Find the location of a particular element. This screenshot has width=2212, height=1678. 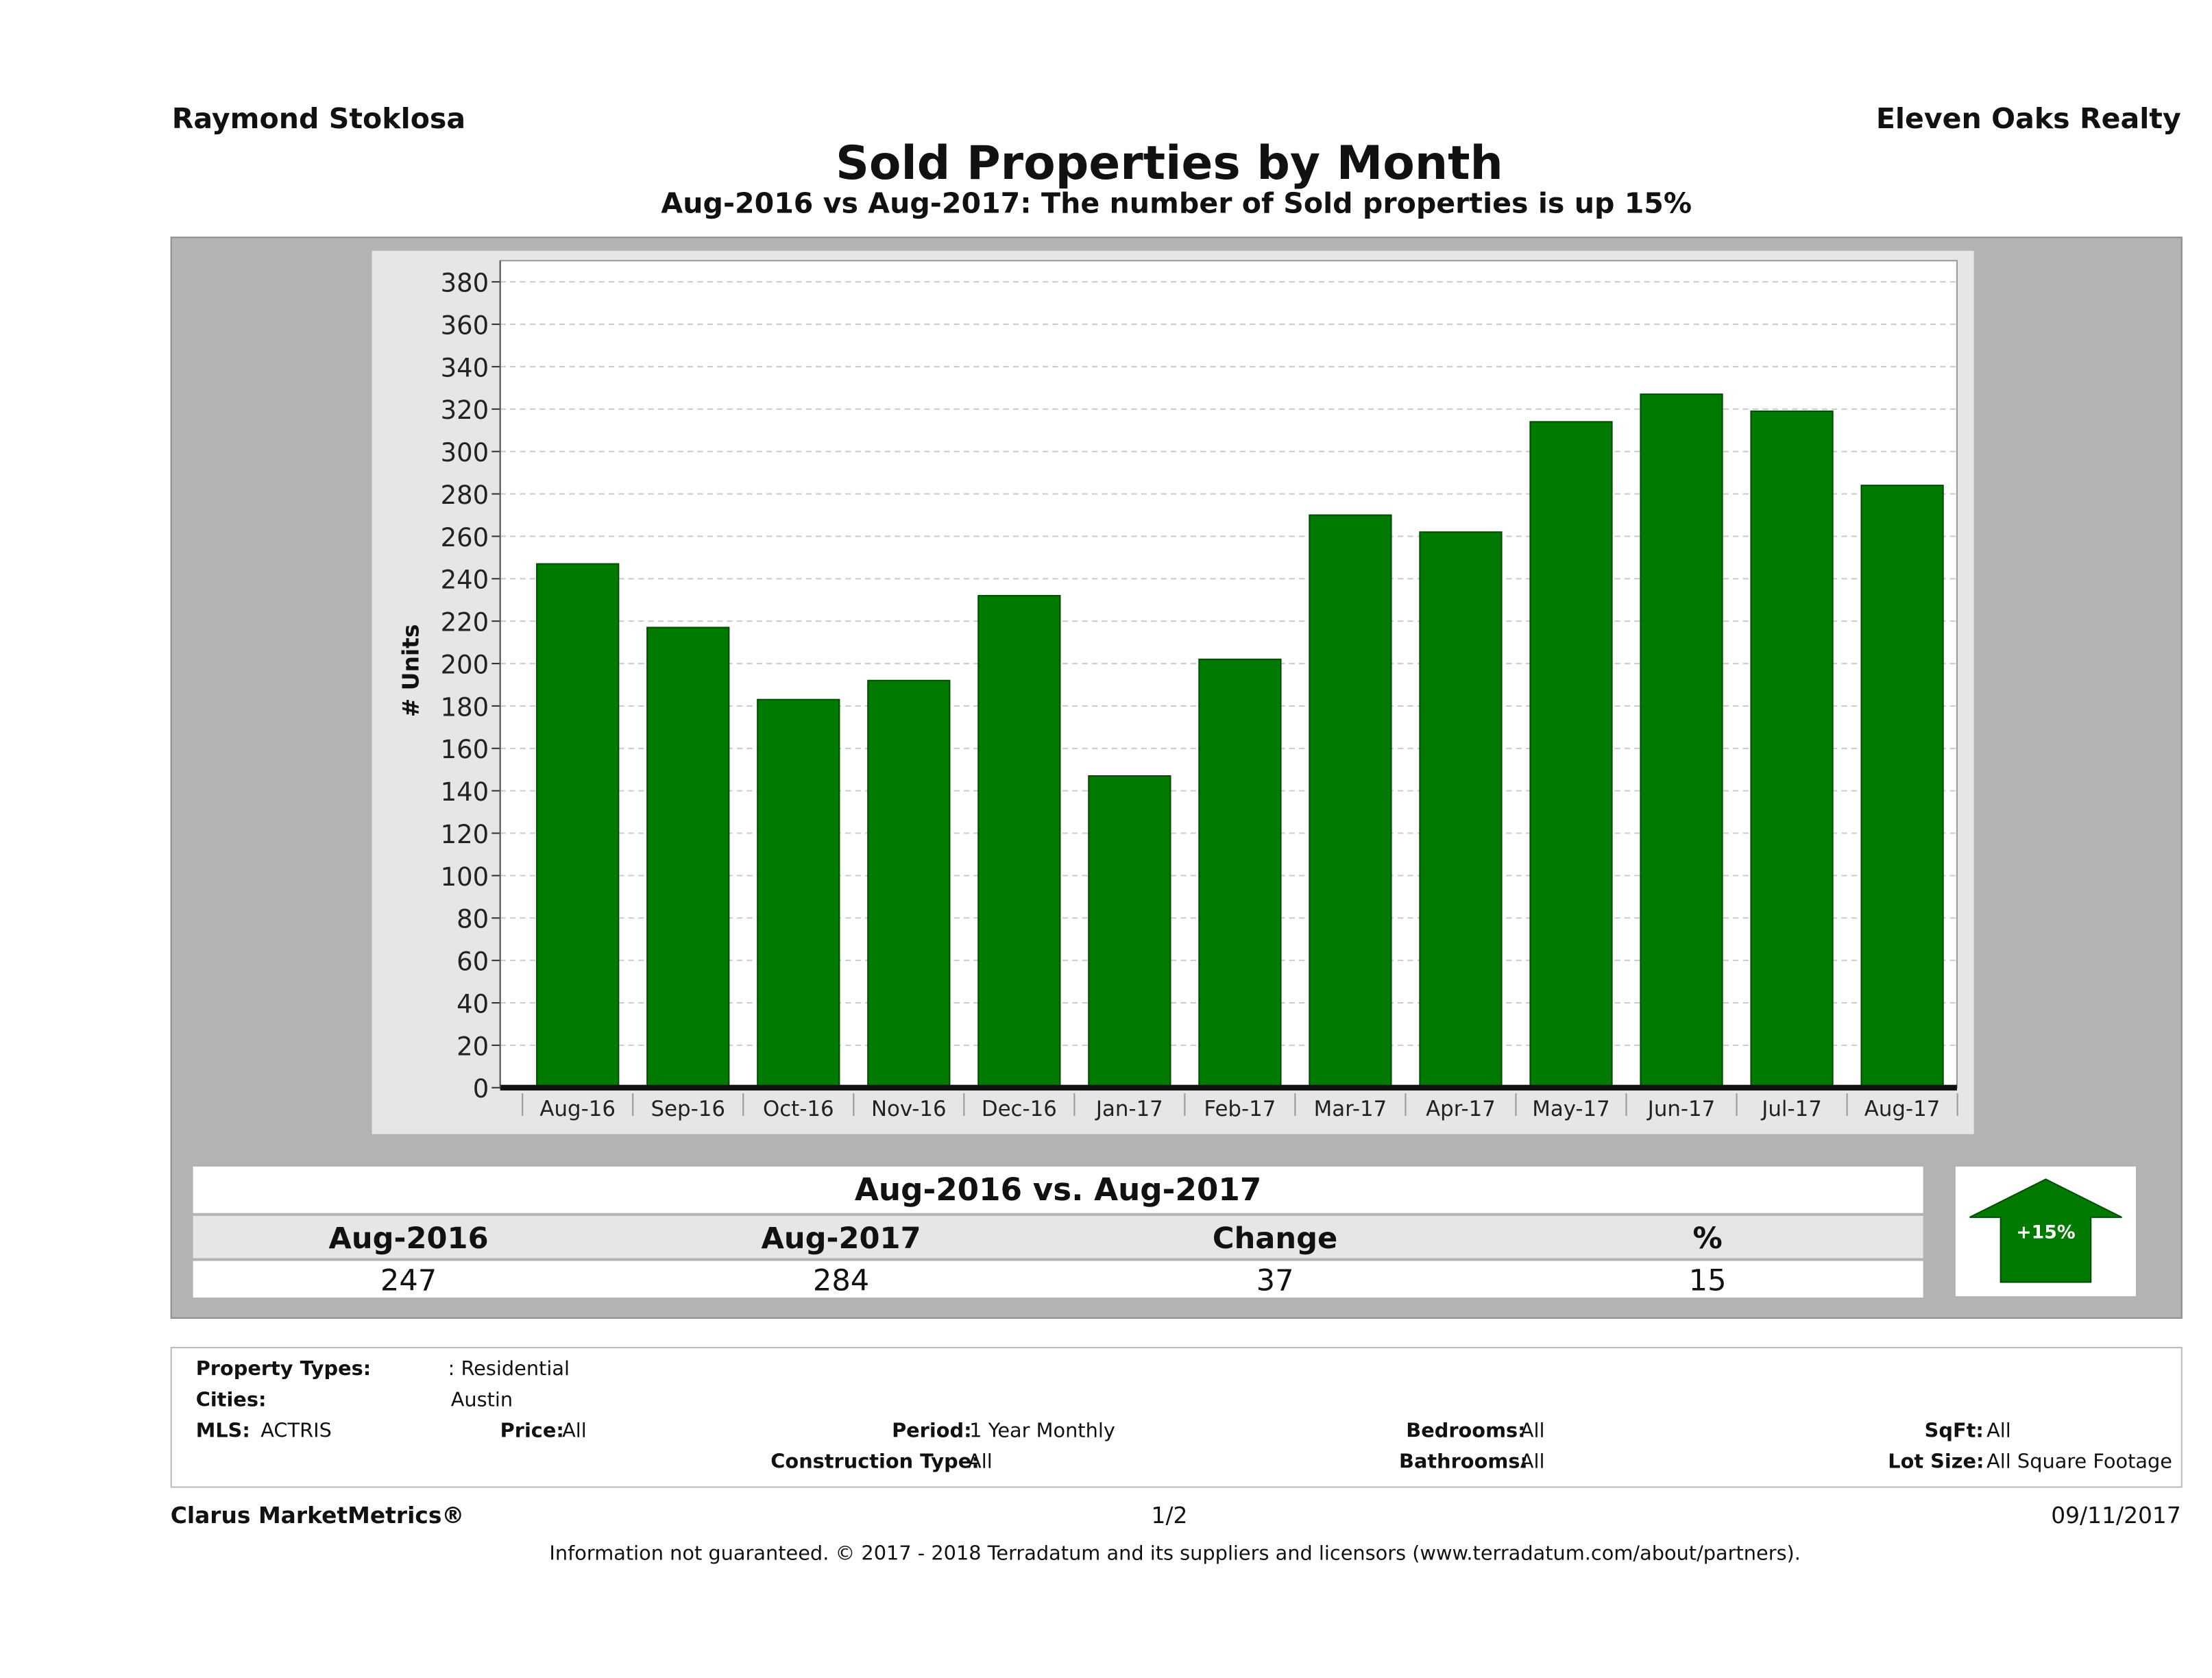

lot-size-value: All Square Footage is located at coordinates (2079, 1462).